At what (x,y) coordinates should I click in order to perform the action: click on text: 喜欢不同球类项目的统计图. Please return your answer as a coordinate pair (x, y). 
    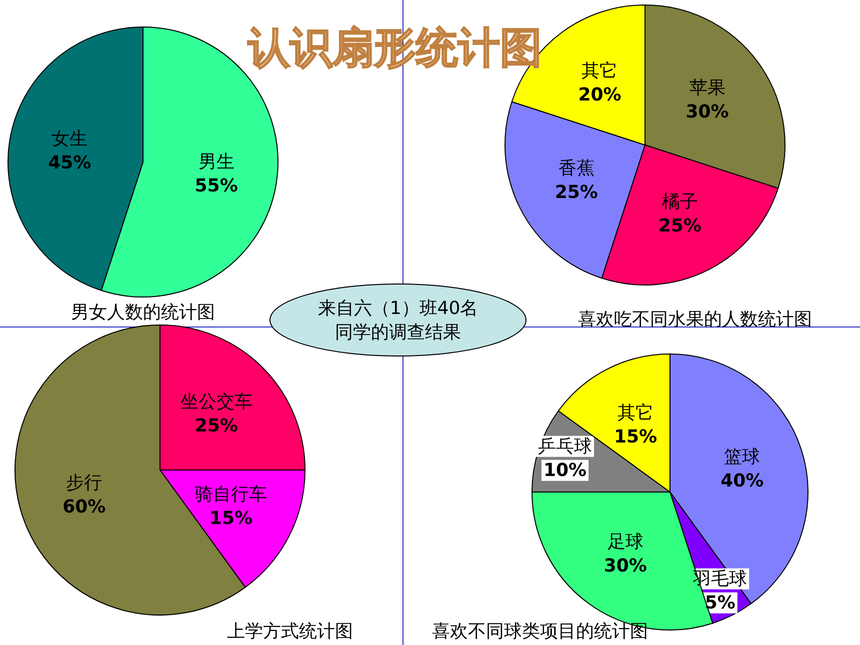
    Looking at the image, I should click on (540, 631).